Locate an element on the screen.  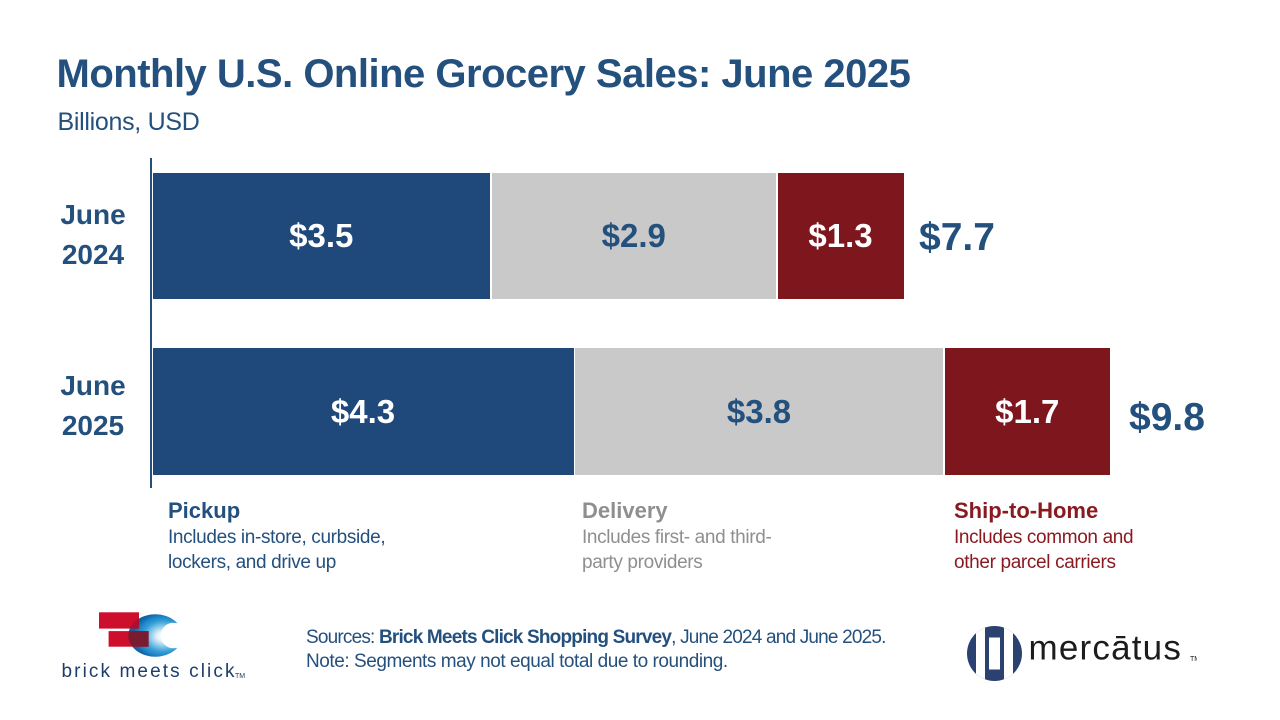
svg-text: brick meets click is located at coordinates (149, 671).